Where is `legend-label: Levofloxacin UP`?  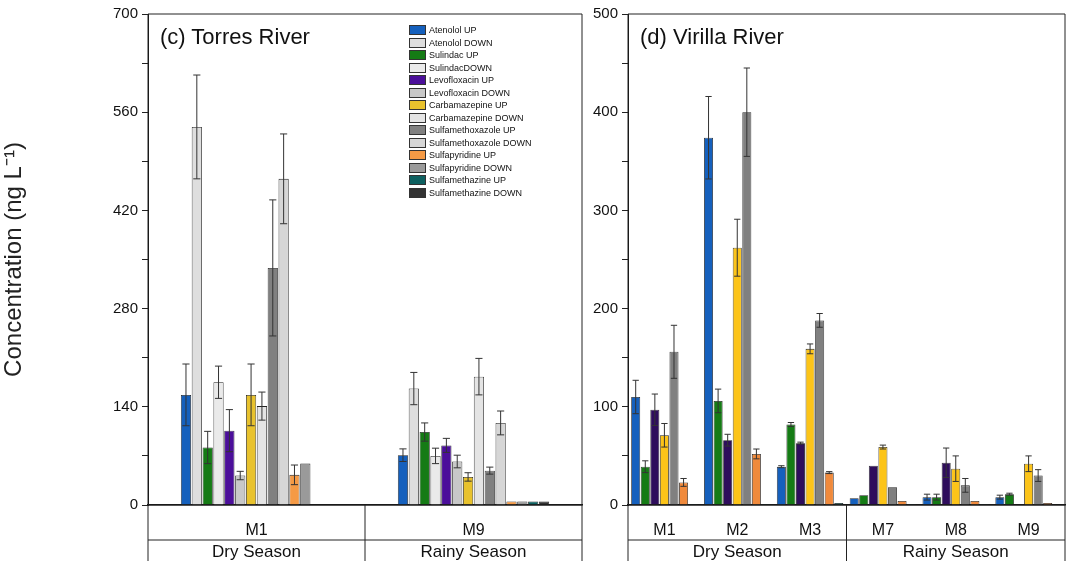 legend-label: Levofloxacin UP is located at coordinates (462, 80).